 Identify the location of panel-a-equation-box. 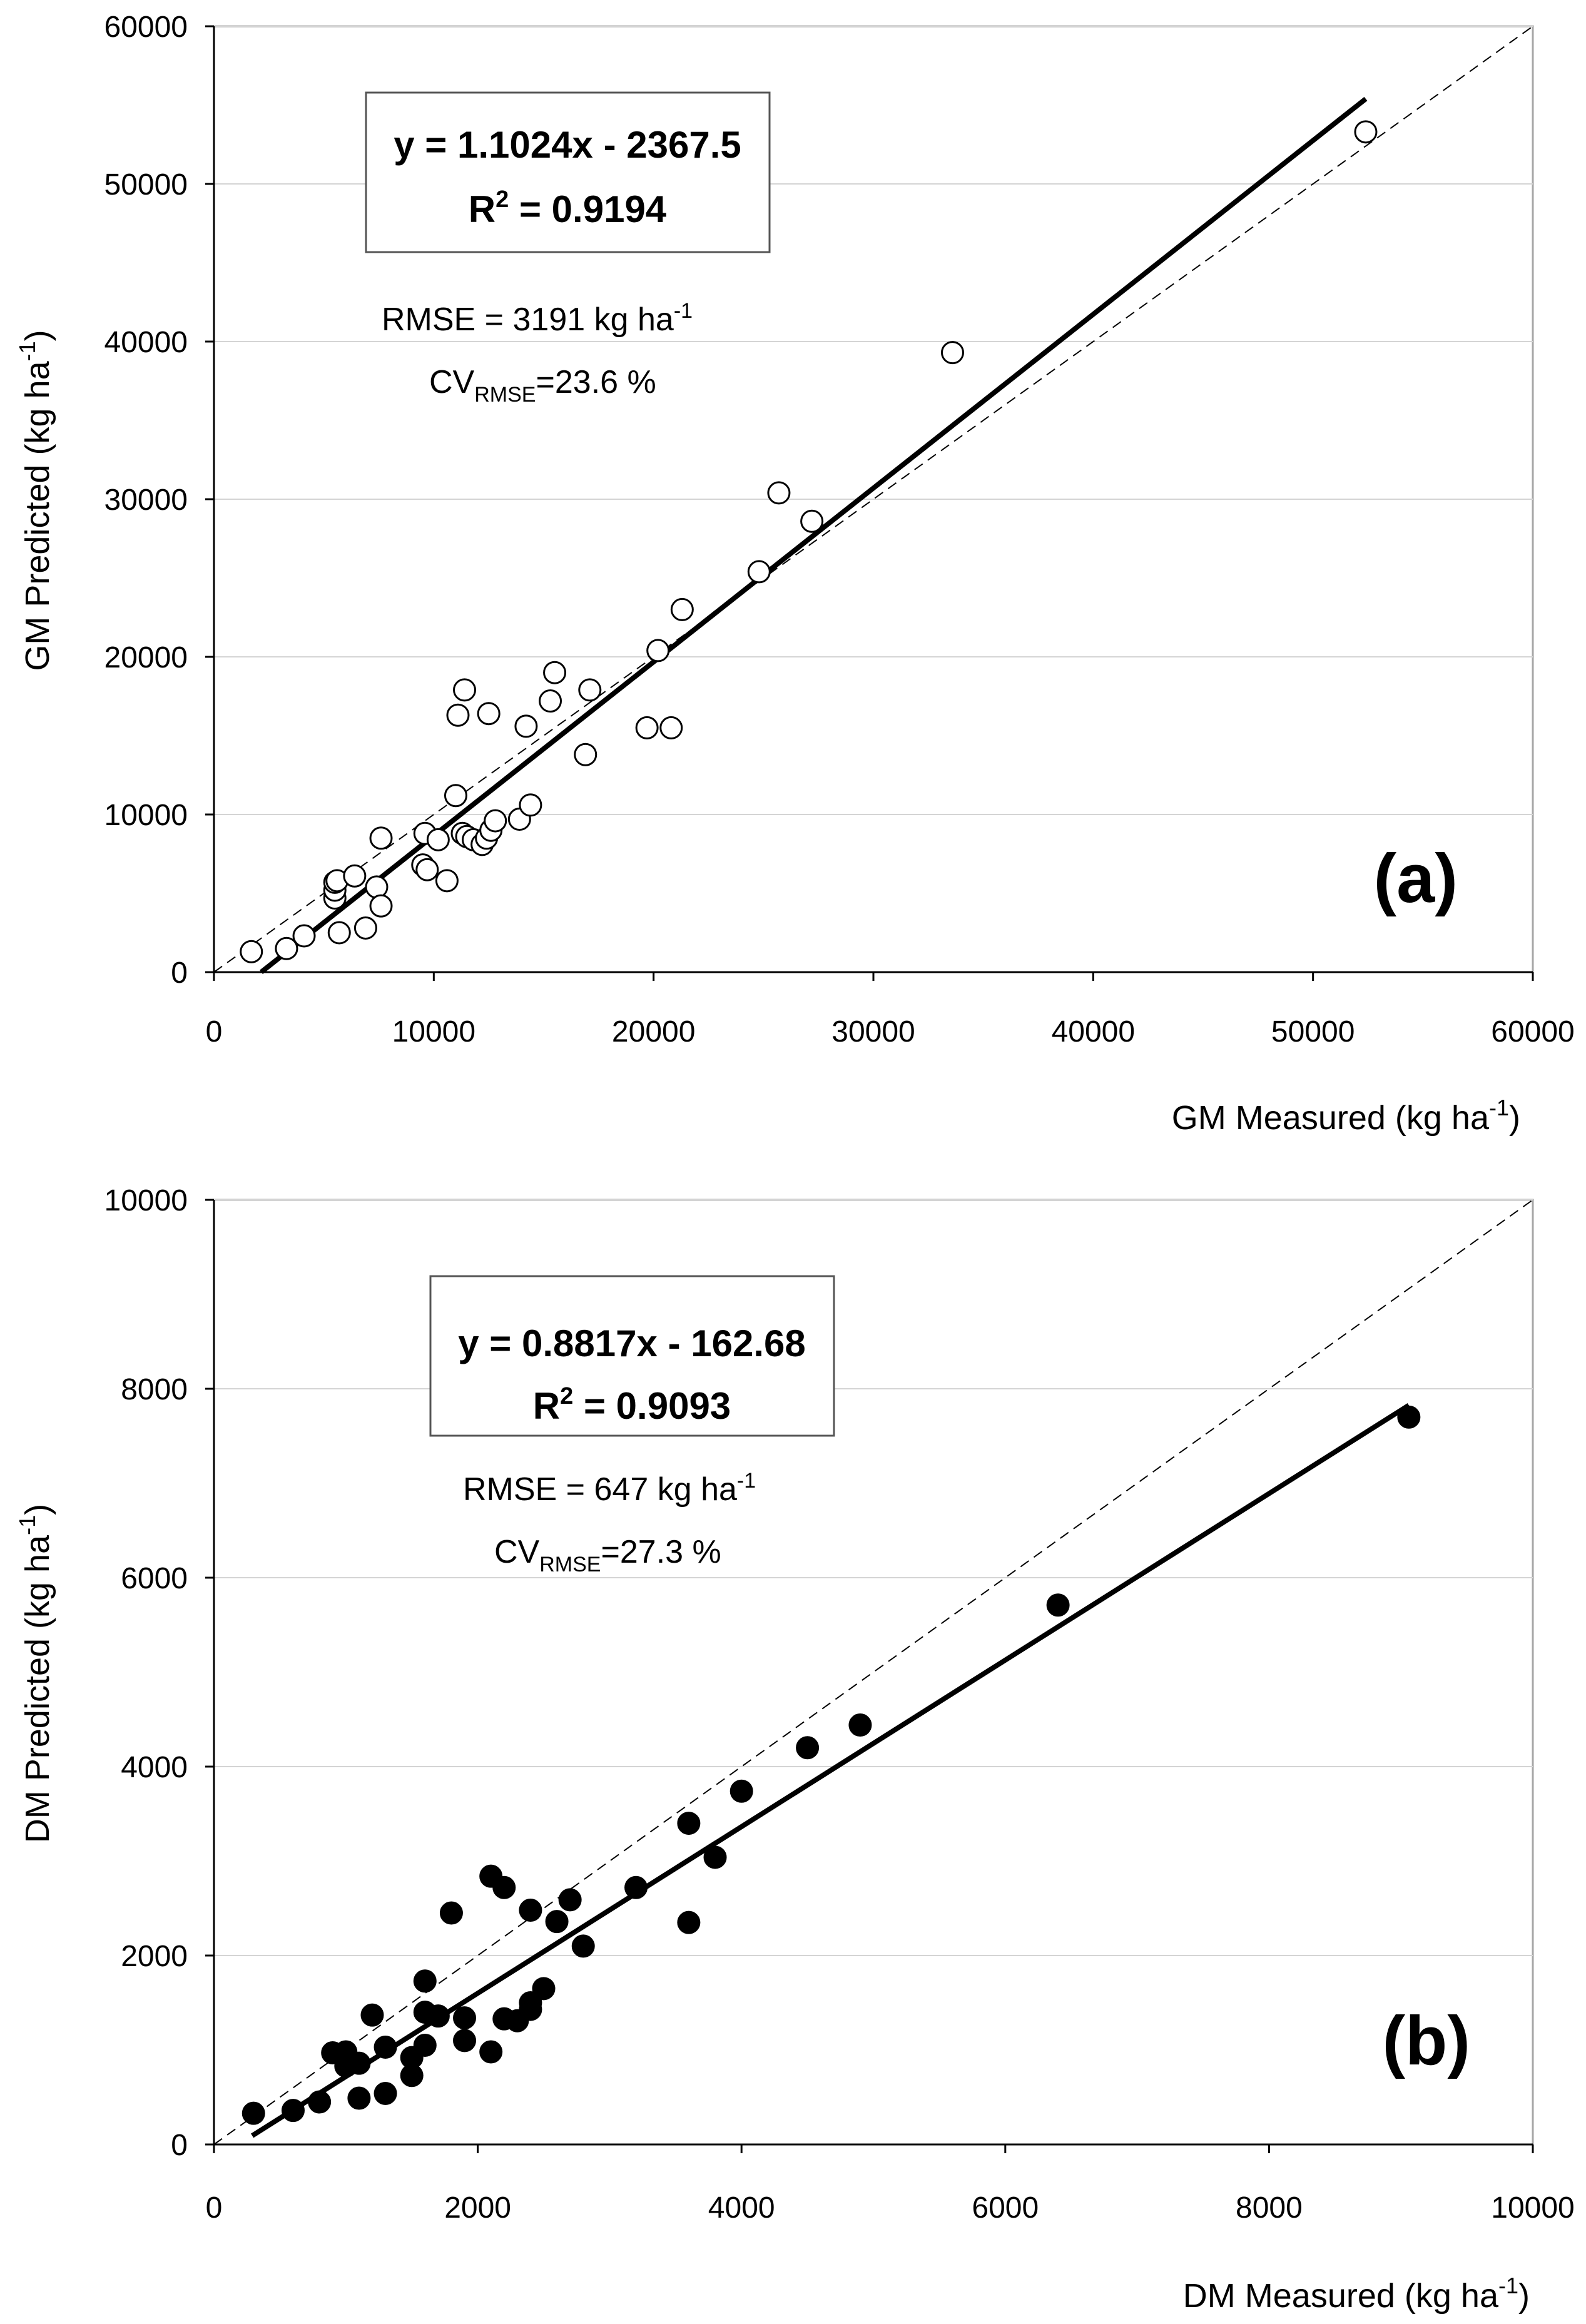
(568, 172).